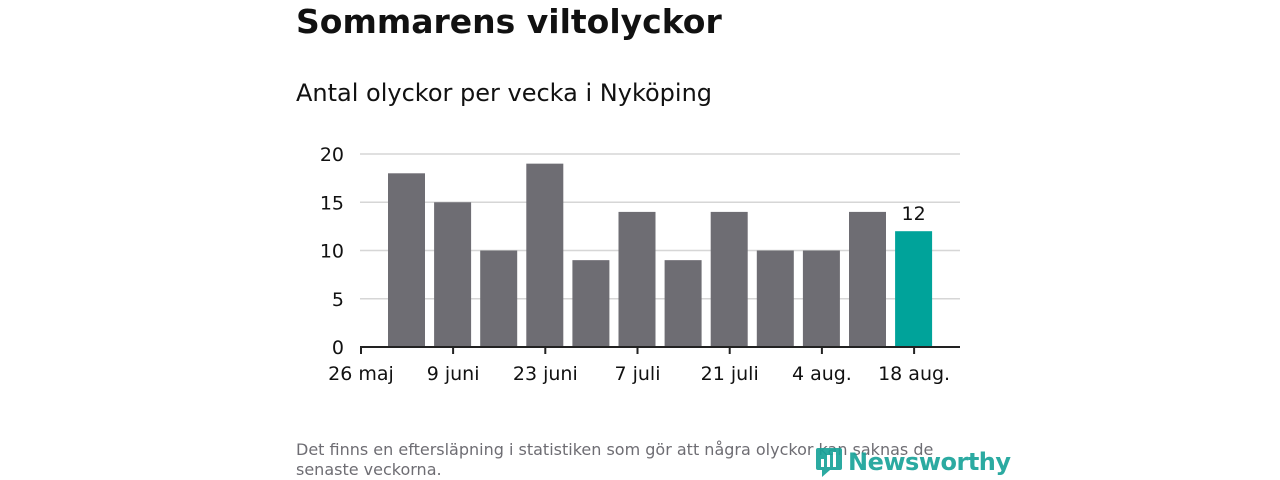 The height and width of the screenshot is (480, 1280). What do you see at coordinates (929, 462) in the screenshot?
I see `newsworthy-logo-text: Newsworthy` at bounding box center [929, 462].